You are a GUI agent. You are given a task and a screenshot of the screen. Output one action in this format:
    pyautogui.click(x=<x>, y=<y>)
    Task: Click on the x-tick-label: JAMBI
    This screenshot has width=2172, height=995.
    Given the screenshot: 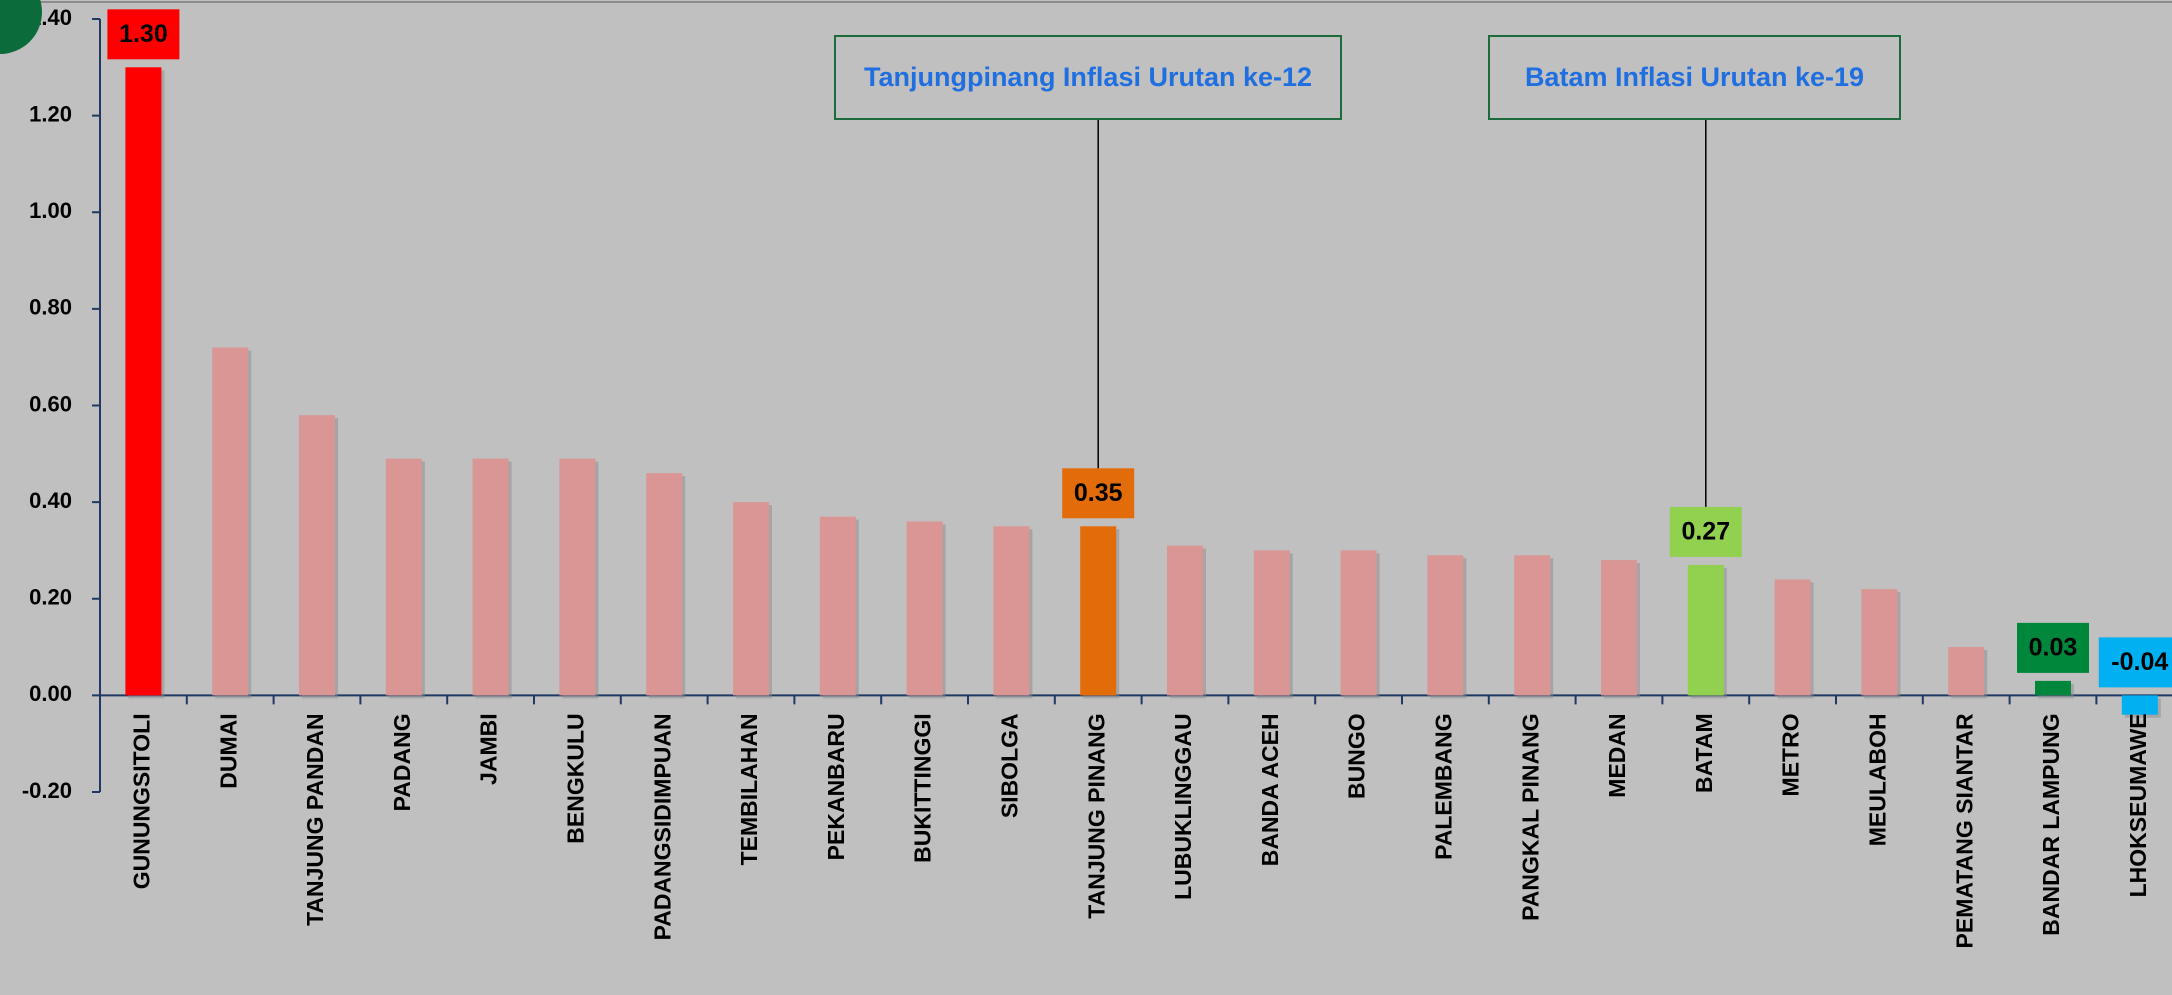 What is the action you would take?
    pyautogui.click(x=489, y=749)
    